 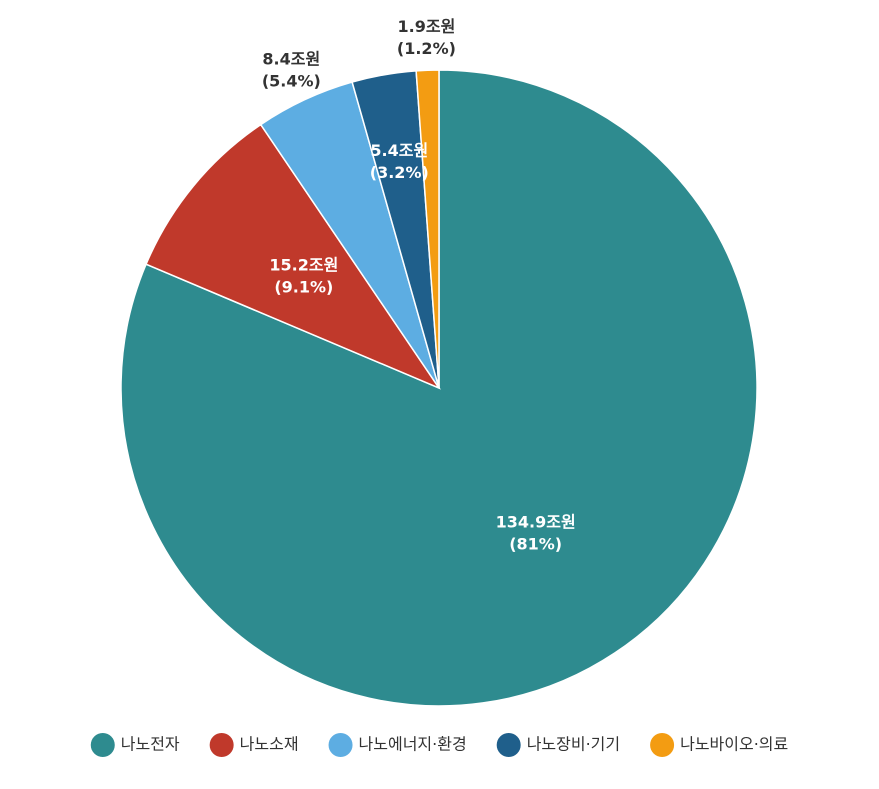 What do you see at coordinates (535, 543) in the screenshot?
I see `percent-label: (81%)` at bounding box center [535, 543].